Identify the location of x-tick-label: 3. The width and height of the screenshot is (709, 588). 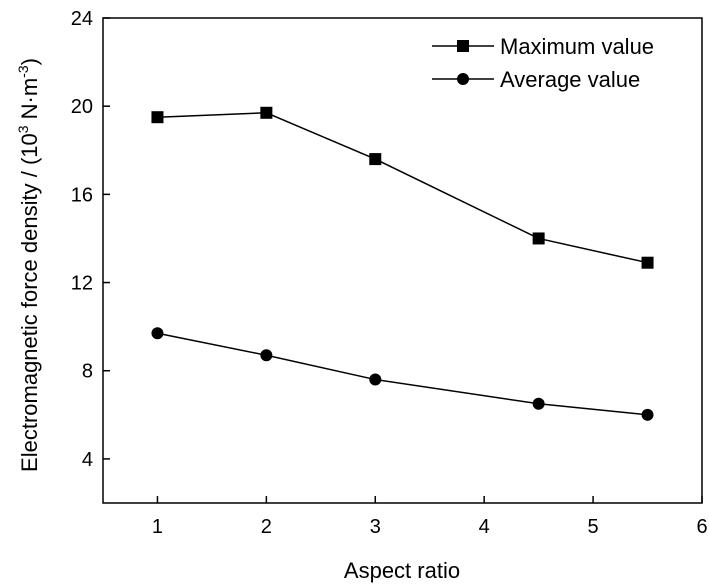
(375, 527).